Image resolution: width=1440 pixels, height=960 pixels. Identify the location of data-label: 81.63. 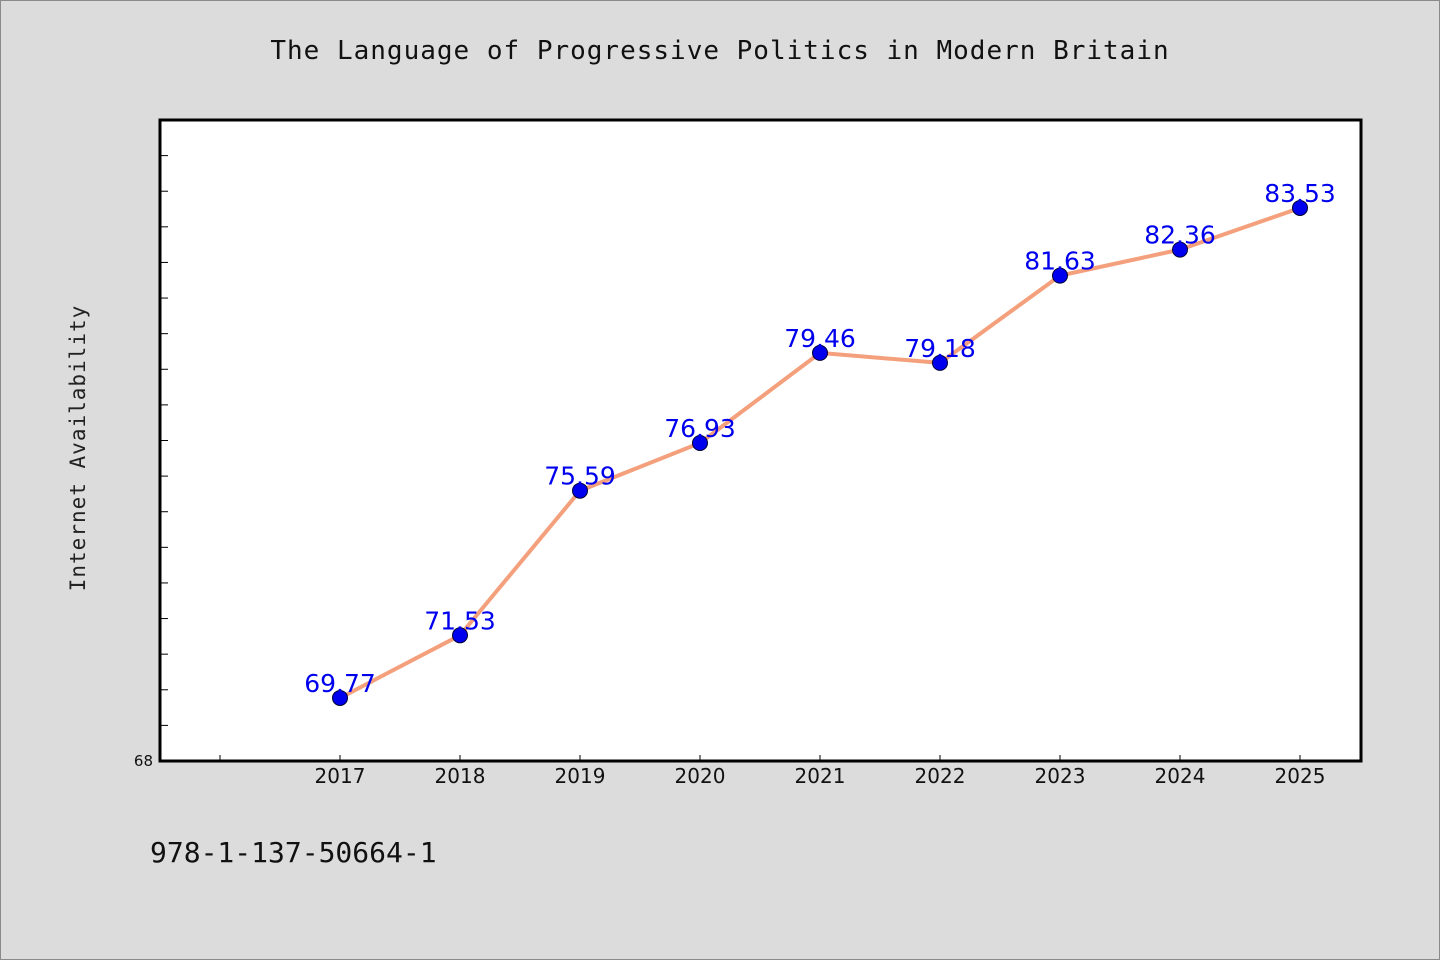
(1060, 261).